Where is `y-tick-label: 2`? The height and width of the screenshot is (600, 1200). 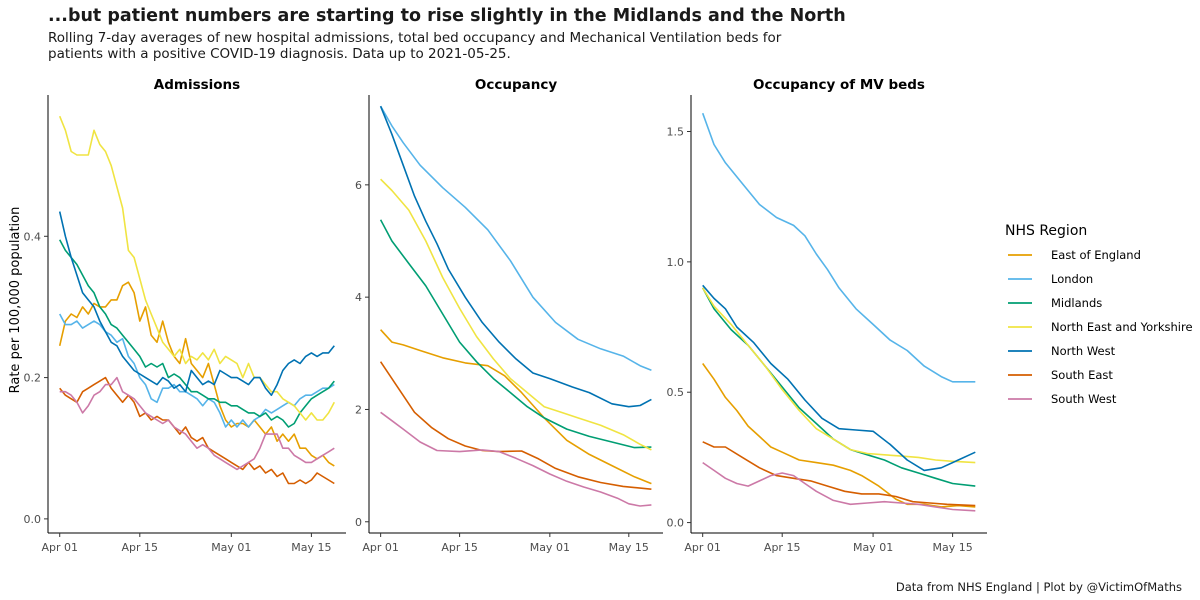 y-tick-label: 2 is located at coordinates (358, 409).